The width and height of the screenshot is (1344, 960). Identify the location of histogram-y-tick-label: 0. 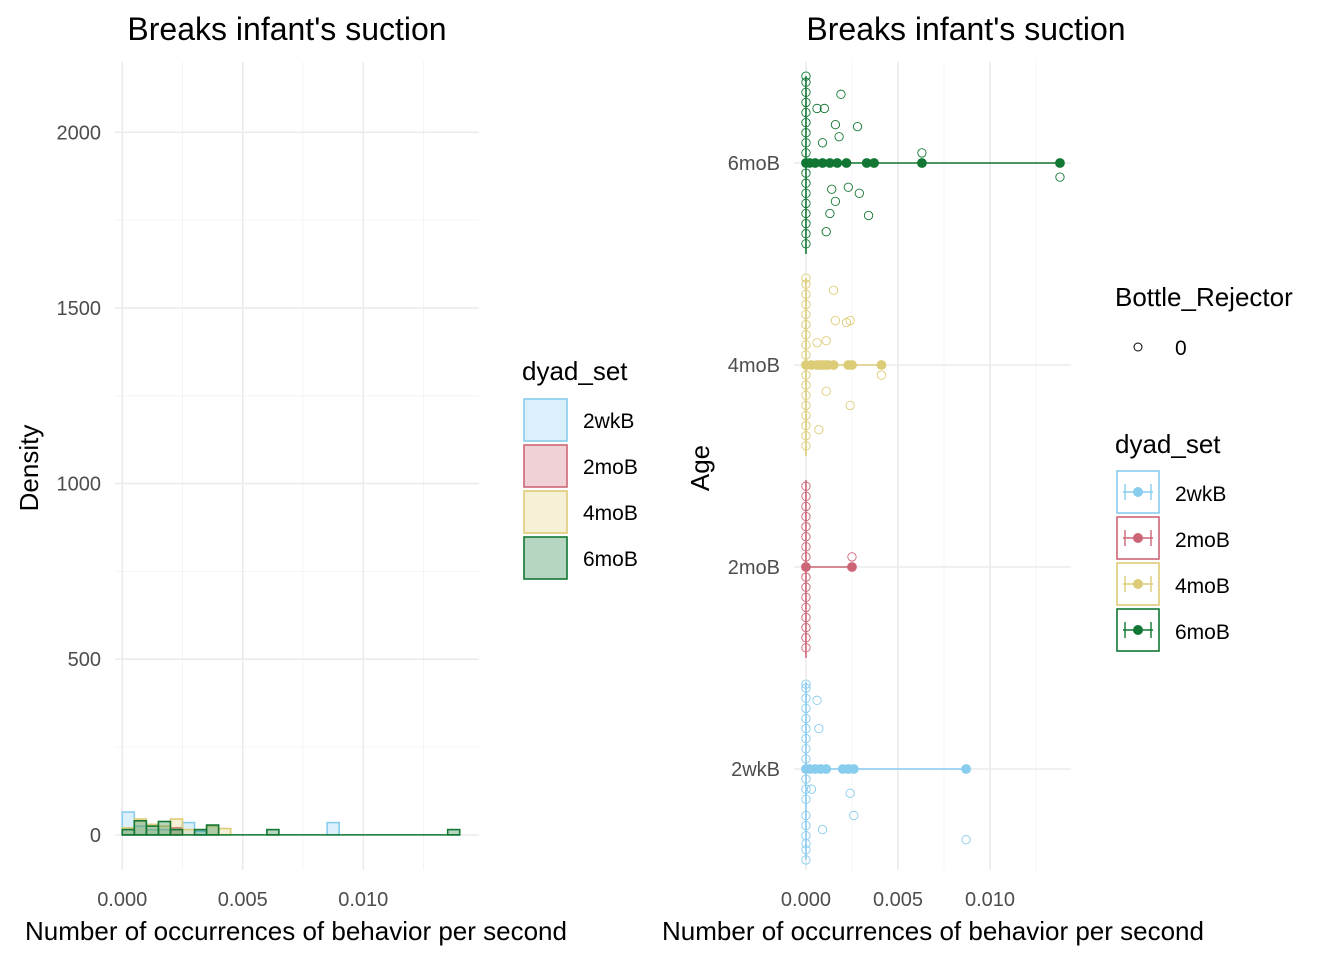
(95, 836).